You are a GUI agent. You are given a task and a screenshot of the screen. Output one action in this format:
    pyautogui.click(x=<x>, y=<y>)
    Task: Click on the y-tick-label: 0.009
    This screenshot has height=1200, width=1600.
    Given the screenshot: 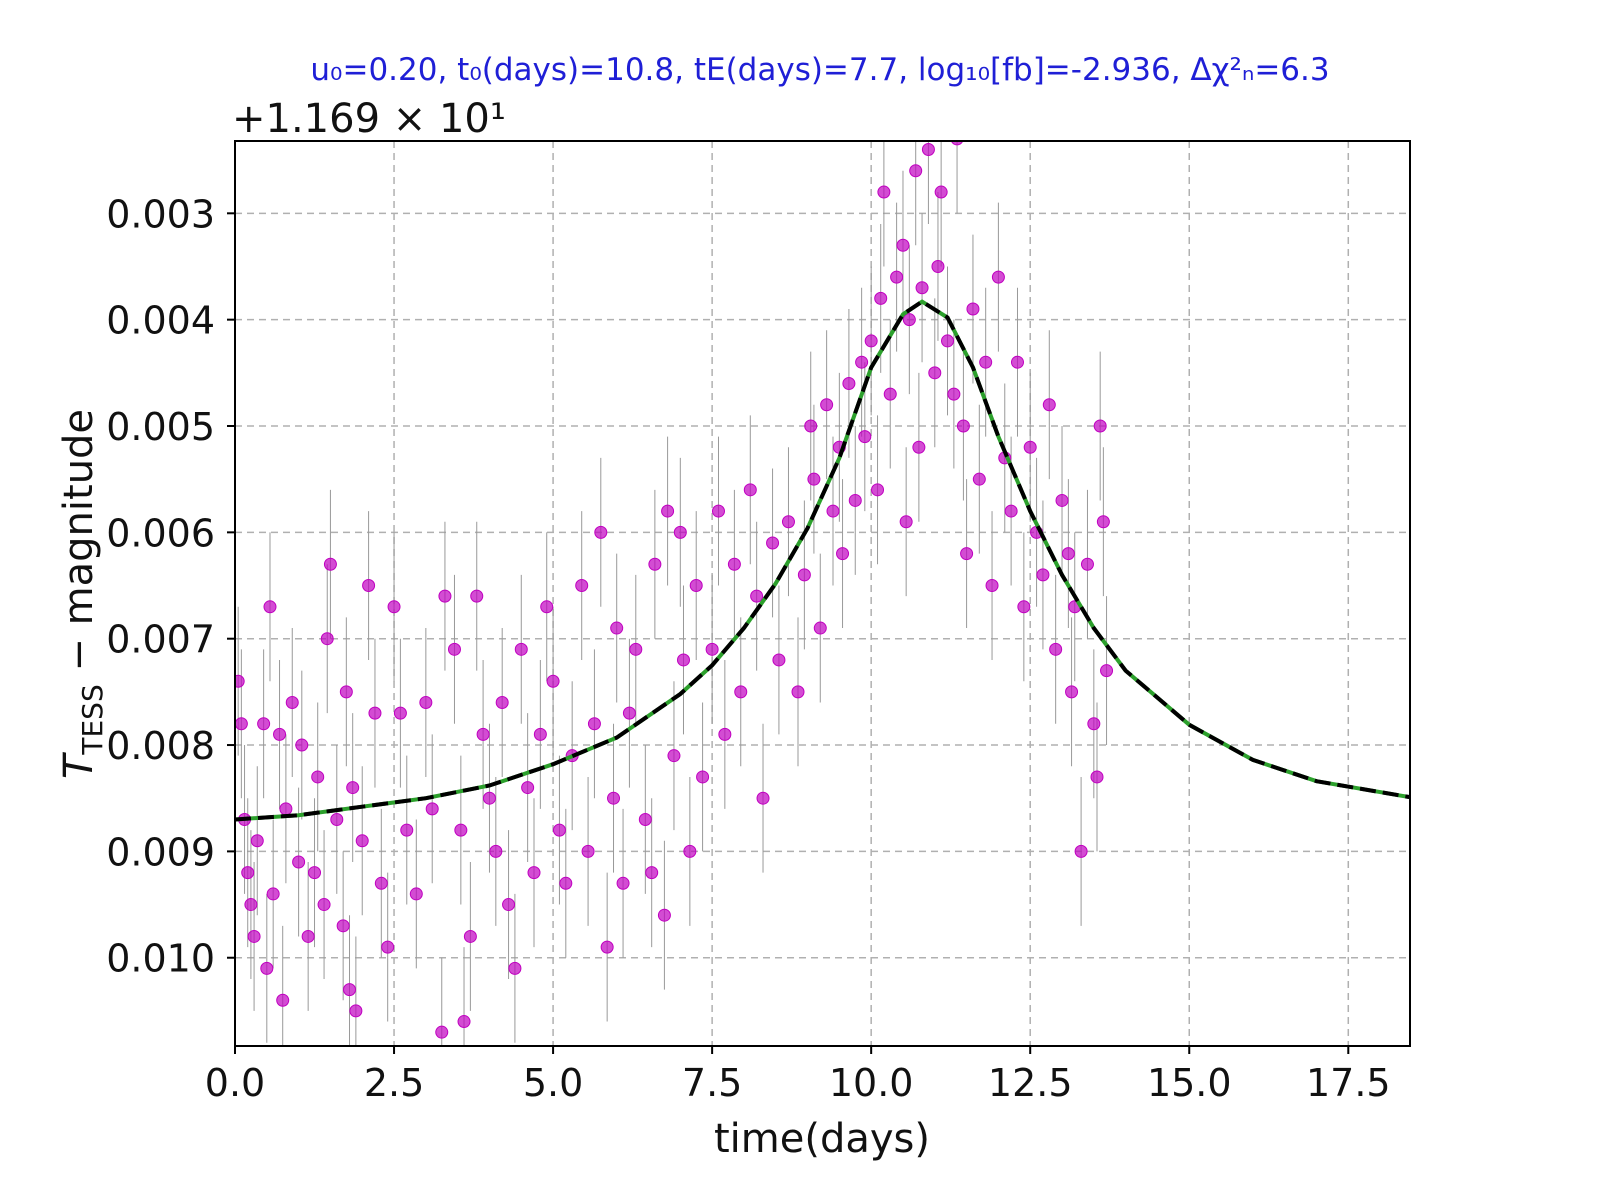 What is the action you would take?
    pyautogui.click(x=160, y=852)
    